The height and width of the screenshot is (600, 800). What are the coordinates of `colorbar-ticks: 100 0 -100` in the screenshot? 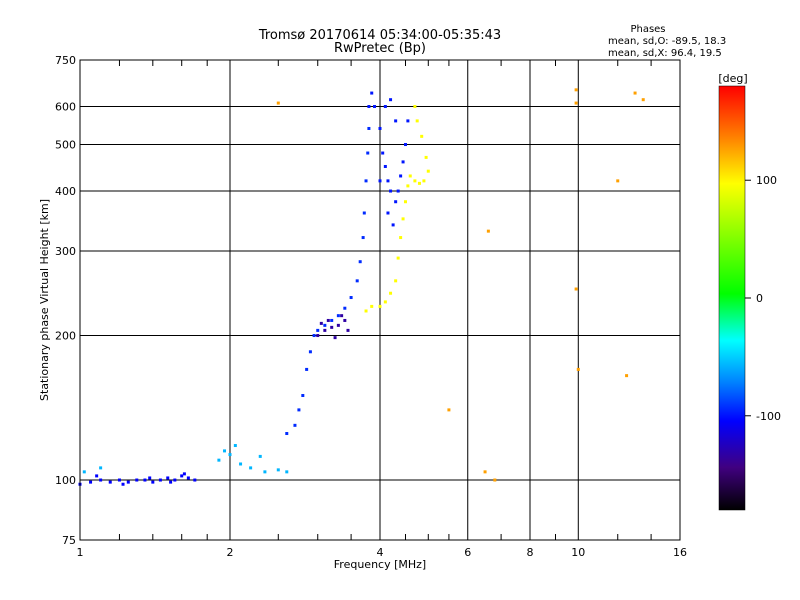 It's located at (763, 298).